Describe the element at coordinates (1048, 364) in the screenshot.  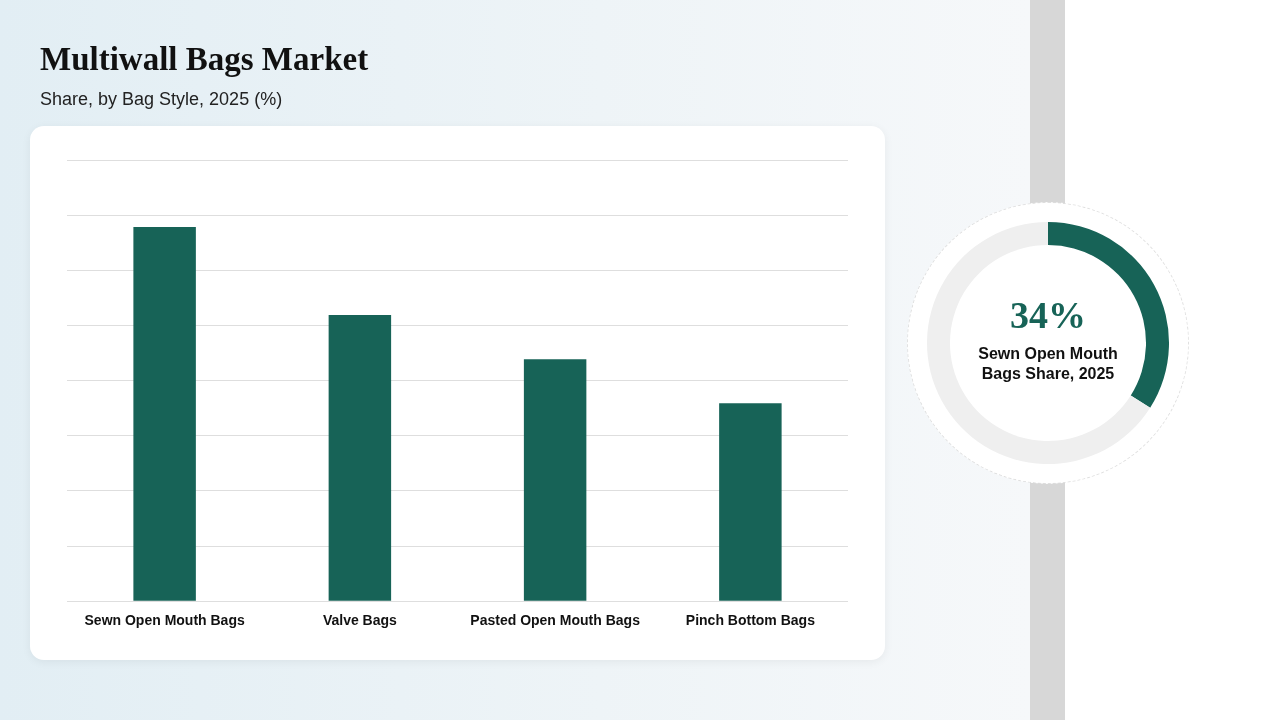
I see `slice-label: Sewn Open Mouth Bags Share, 2025` at that location.